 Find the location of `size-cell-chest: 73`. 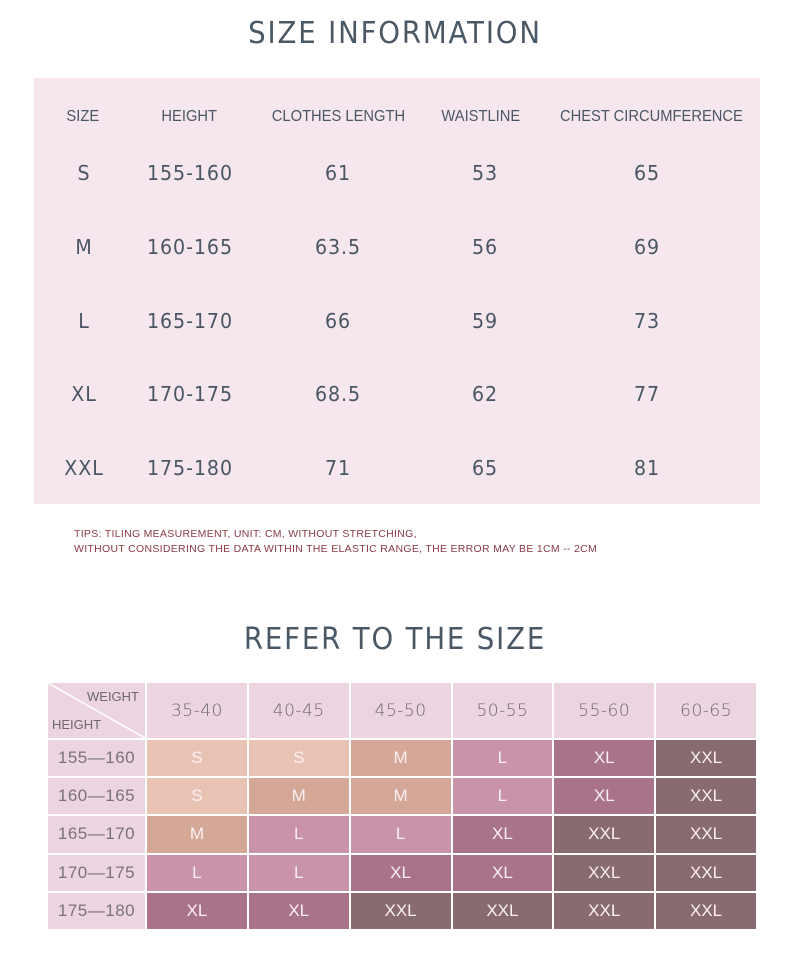

size-cell-chest: 73 is located at coordinates (647, 320).